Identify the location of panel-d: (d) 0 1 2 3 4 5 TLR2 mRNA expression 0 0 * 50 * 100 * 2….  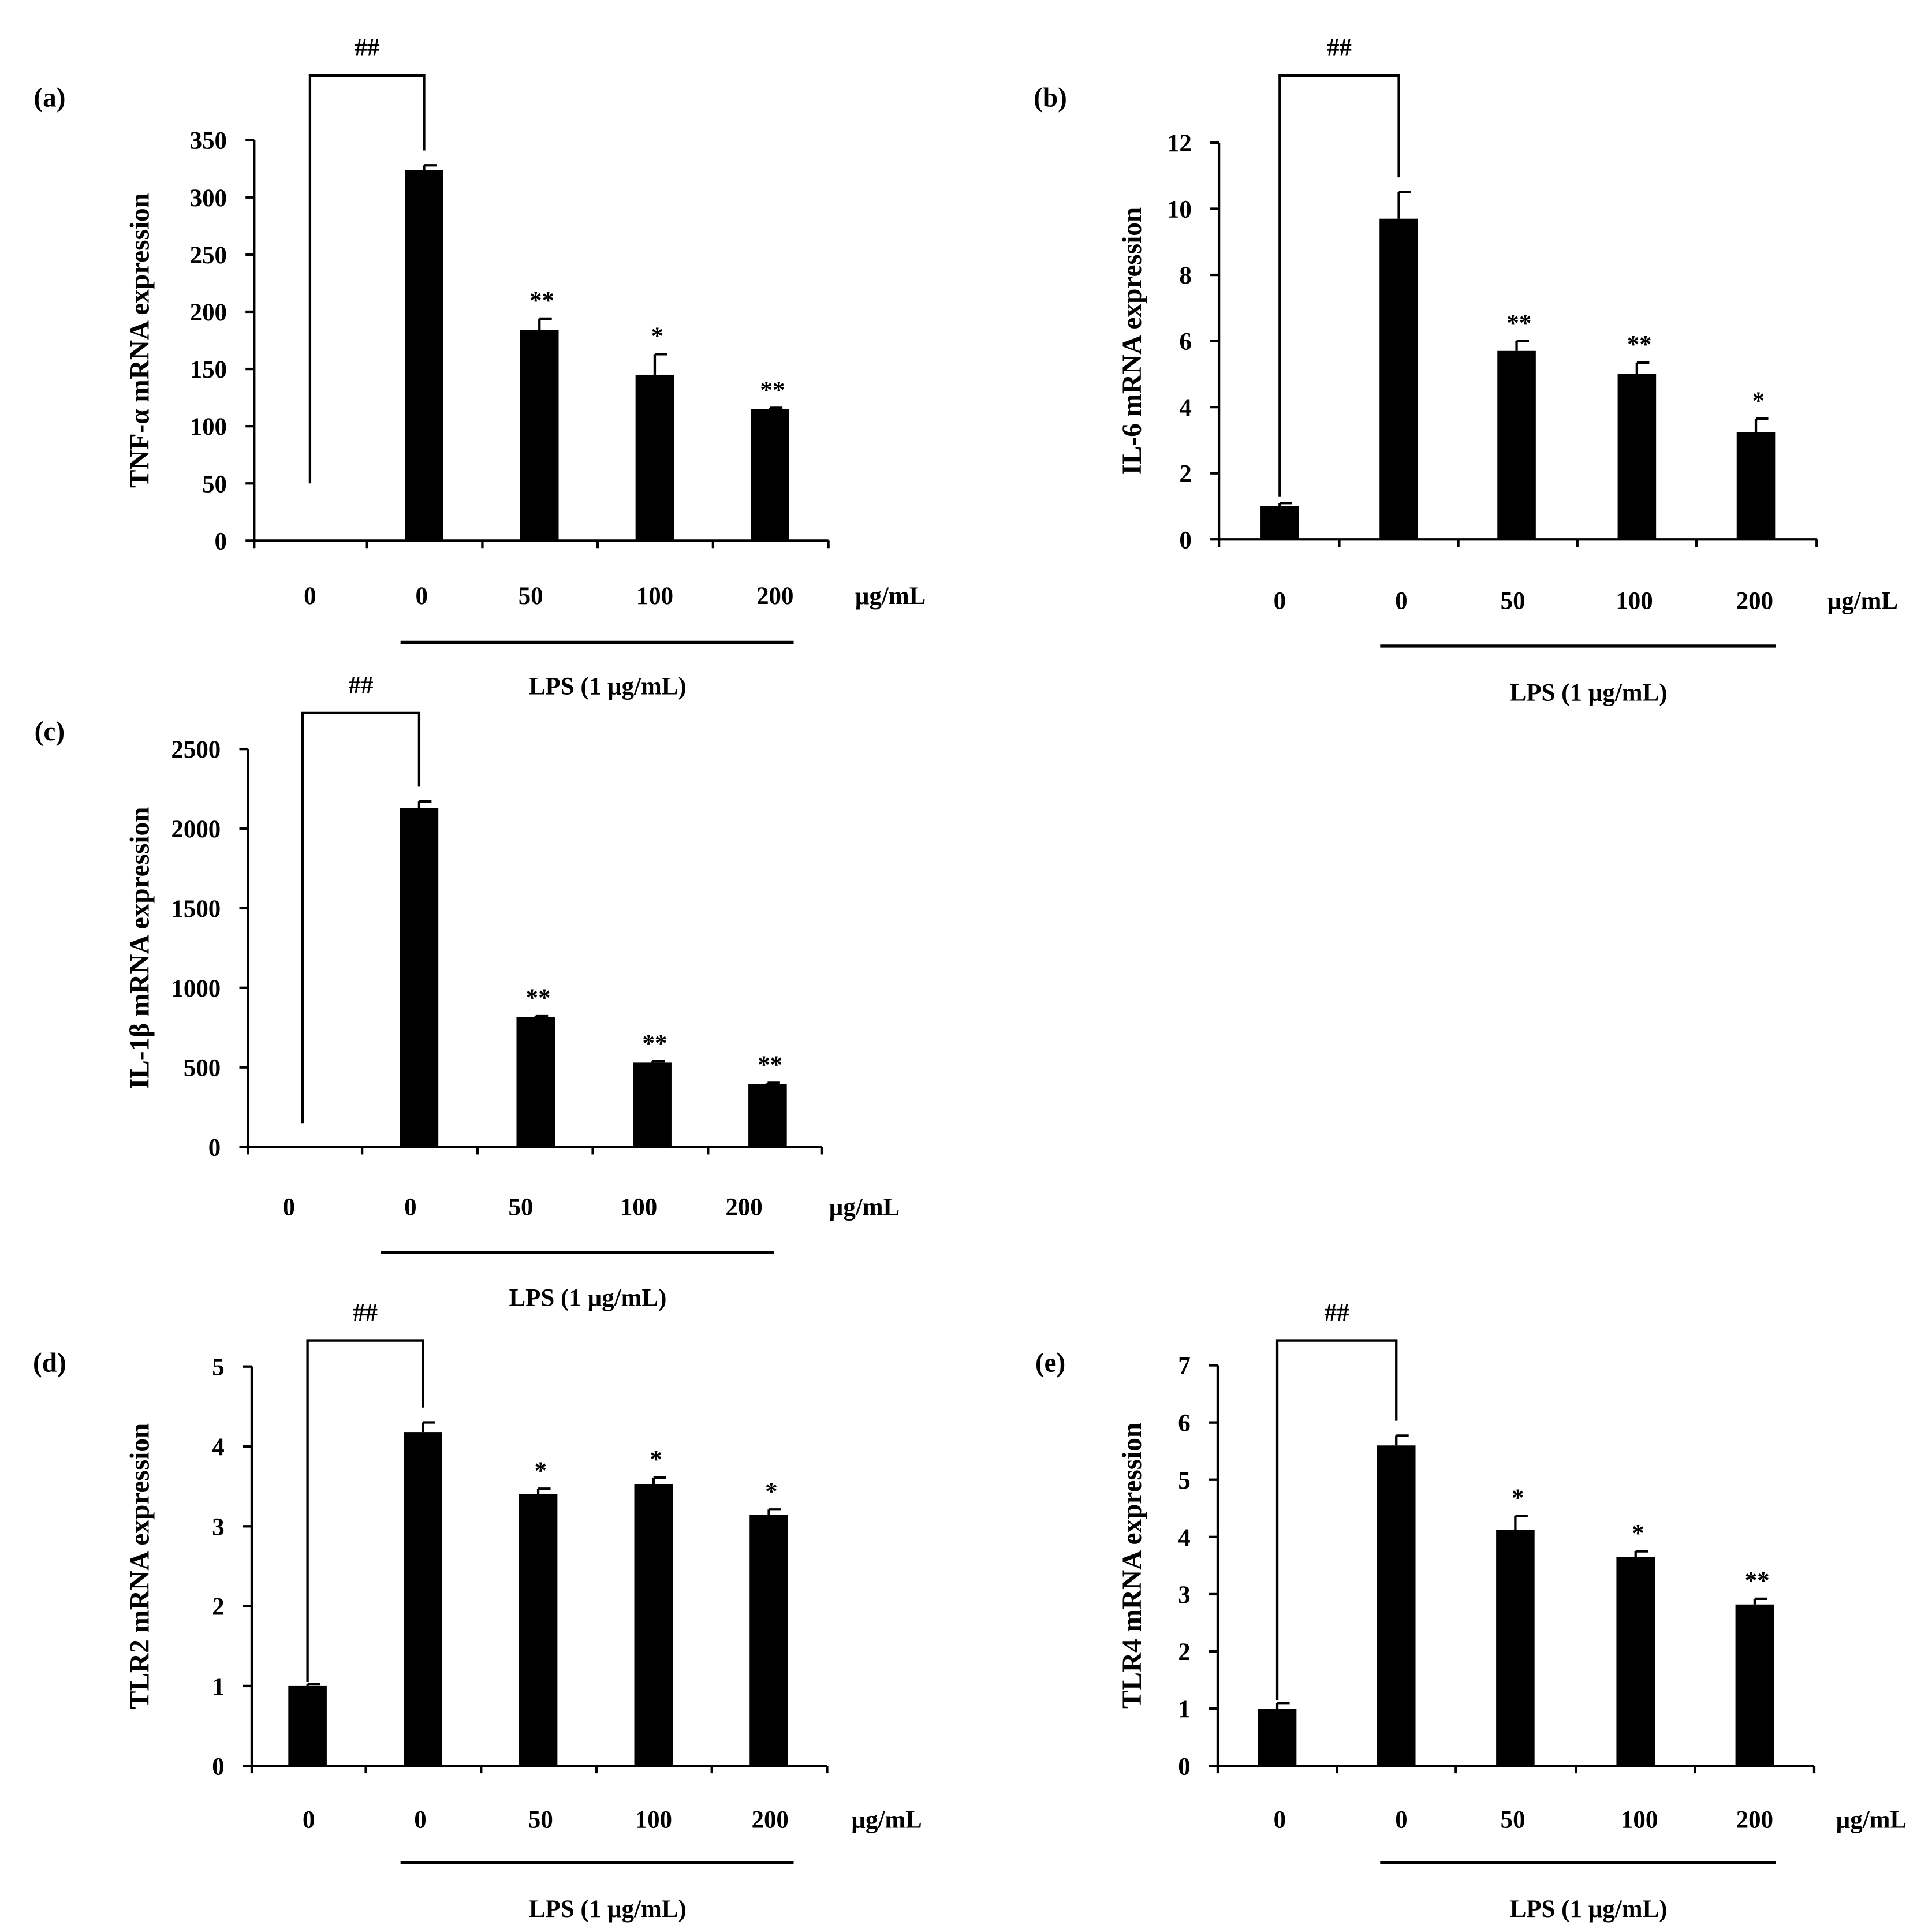
(477, 1611).